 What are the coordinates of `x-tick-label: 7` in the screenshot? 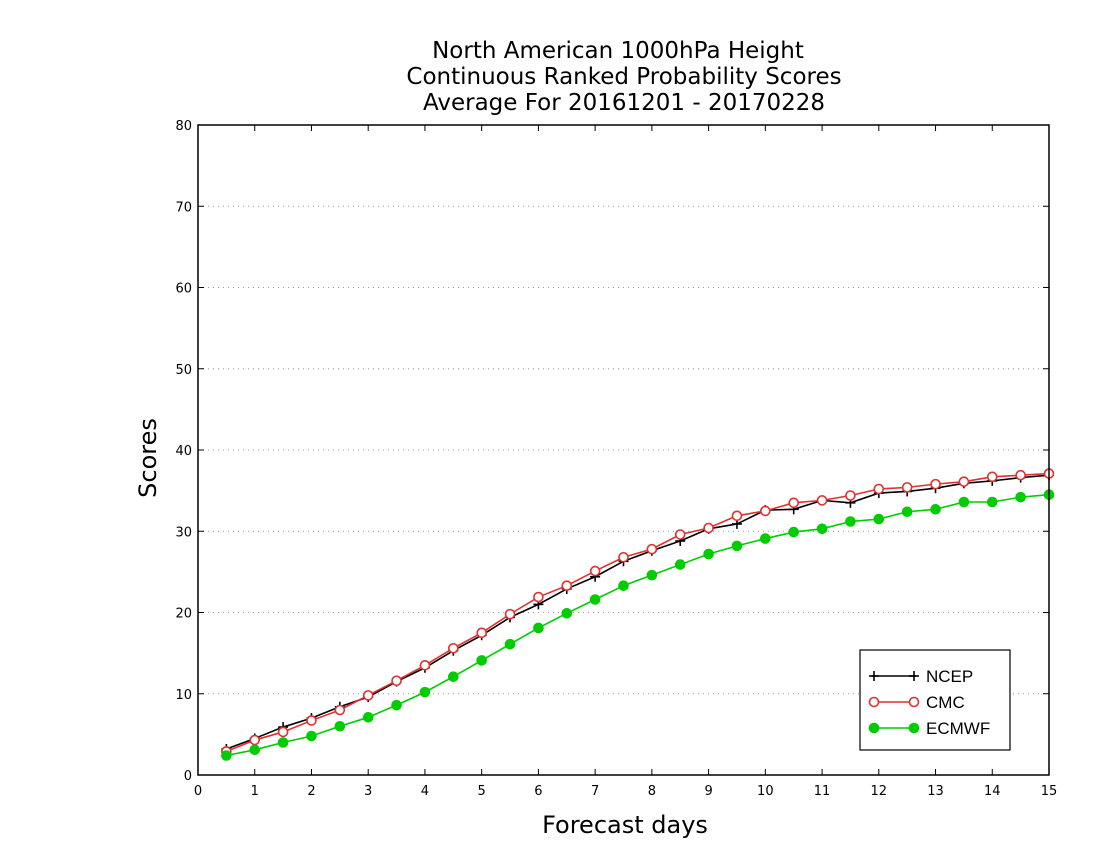 It's located at (595, 791).